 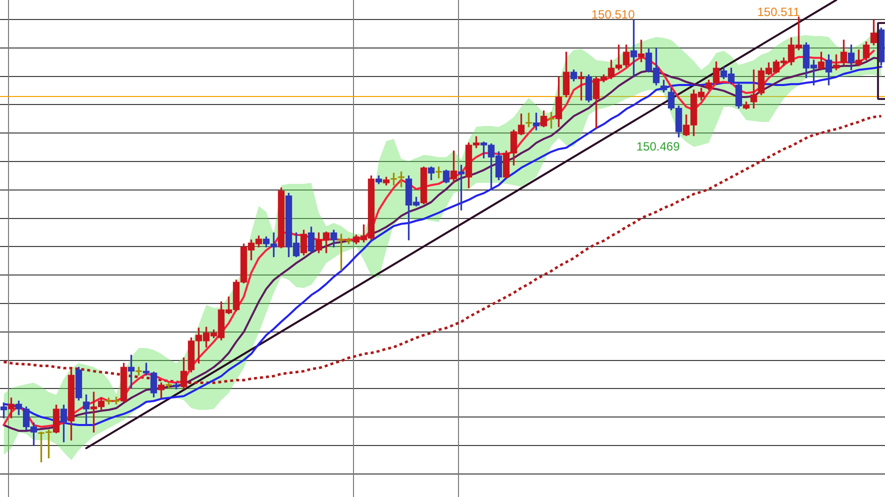 What do you see at coordinates (778, 11) in the screenshot?
I see `annotation: 150.511` at bounding box center [778, 11].